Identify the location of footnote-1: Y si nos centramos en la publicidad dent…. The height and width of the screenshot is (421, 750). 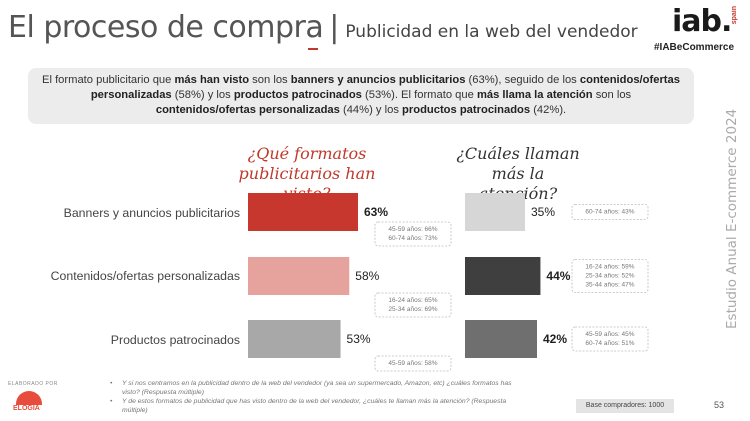
(320, 388).